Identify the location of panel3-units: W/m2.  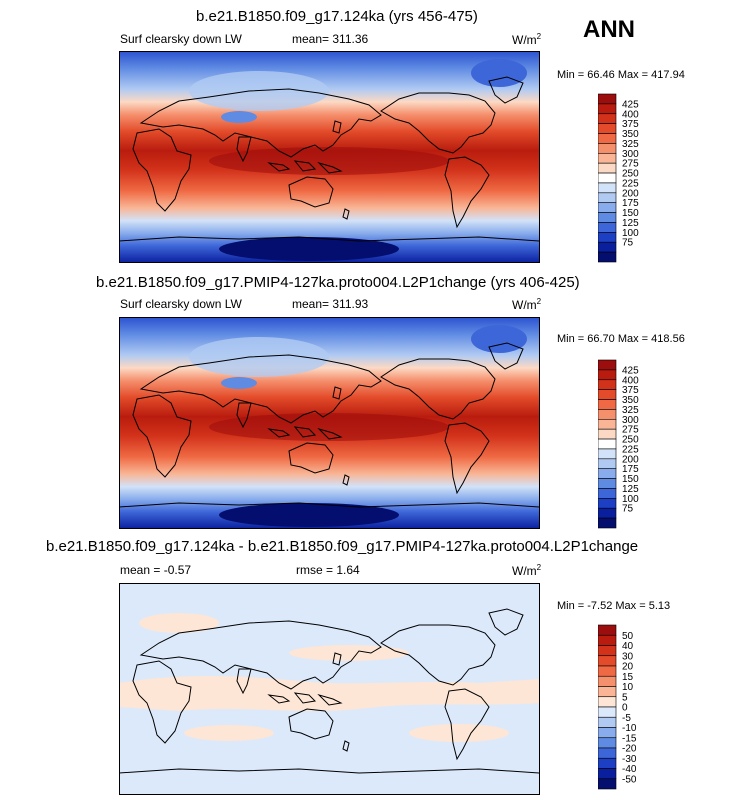
(526, 570).